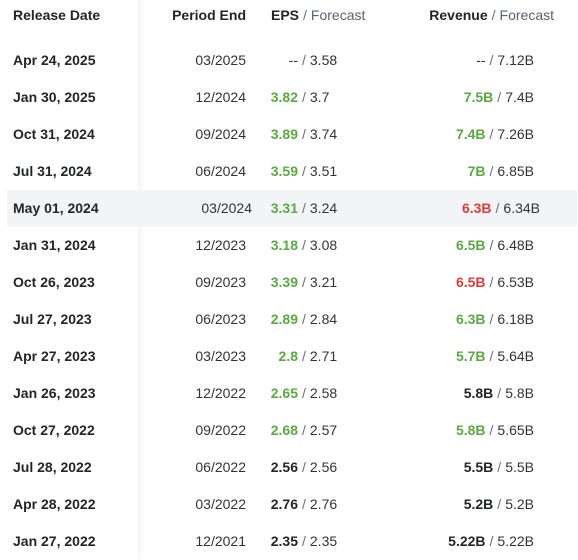 This screenshot has height=560, width=578. Describe the element at coordinates (308, 171) in the screenshot. I see `eps-cell: 3.59/3.51` at that location.